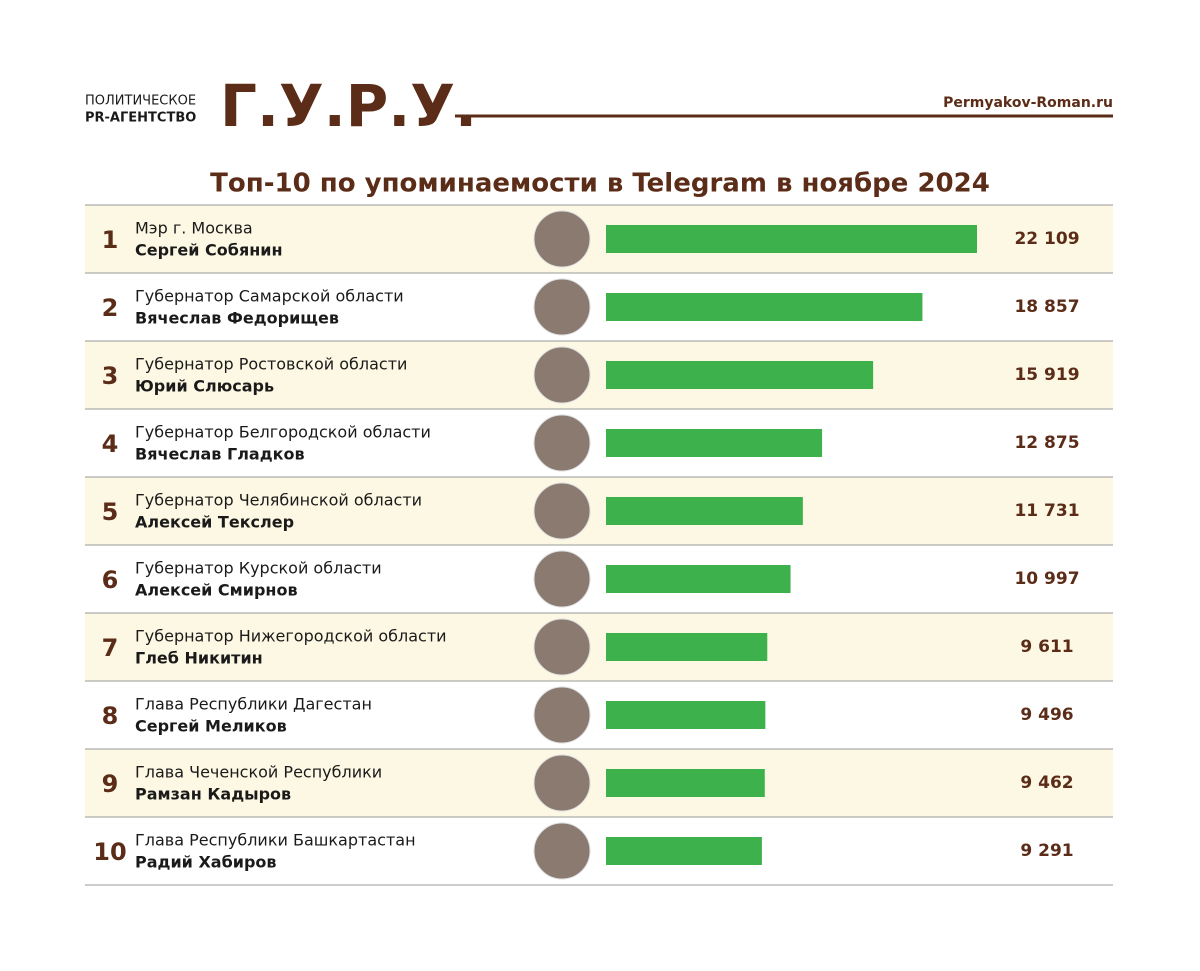  Describe the element at coordinates (140, 101) in the screenshot. I see `agency-line: ПОЛИТИЧЕСКОЕ` at that location.